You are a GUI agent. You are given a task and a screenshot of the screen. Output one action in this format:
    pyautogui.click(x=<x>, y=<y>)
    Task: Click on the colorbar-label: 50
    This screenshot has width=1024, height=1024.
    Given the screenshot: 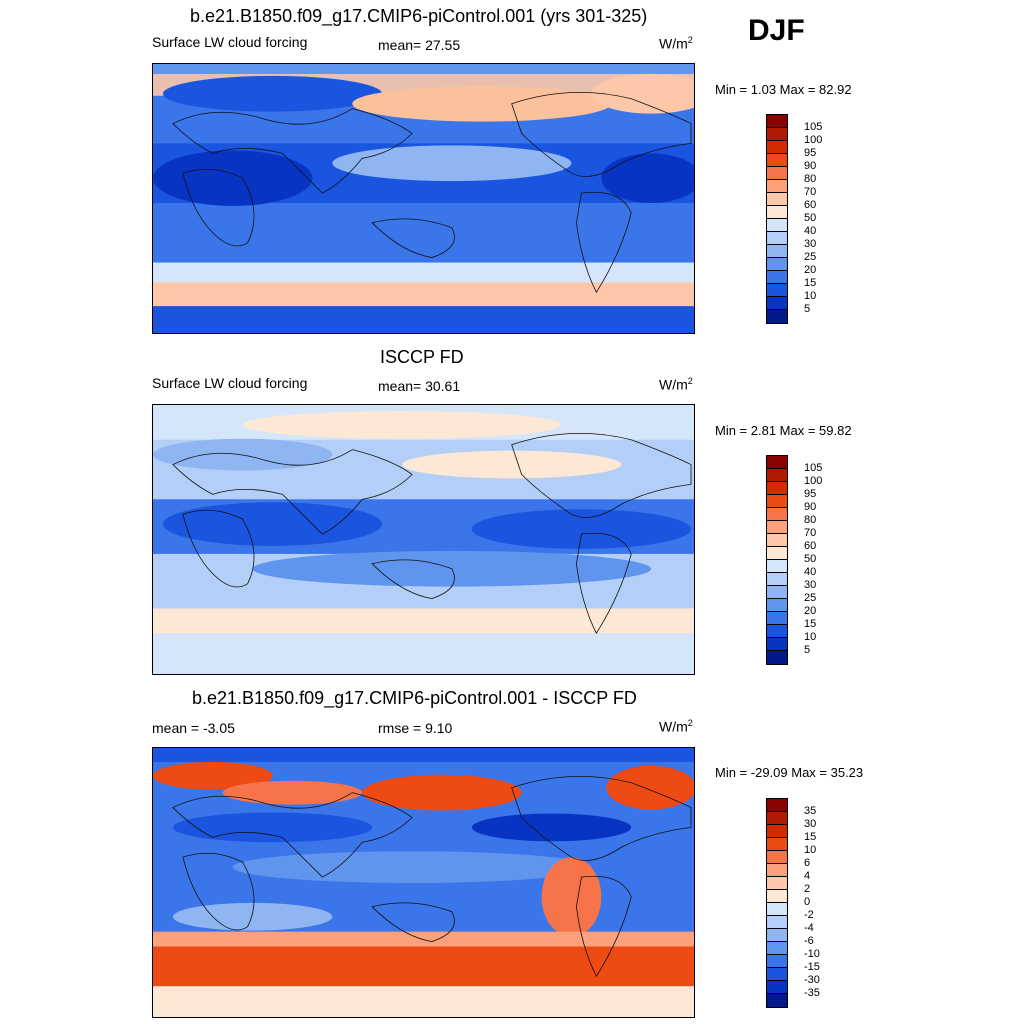 What is the action you would take?
    pyautogui.click(x=810, y=218)
    